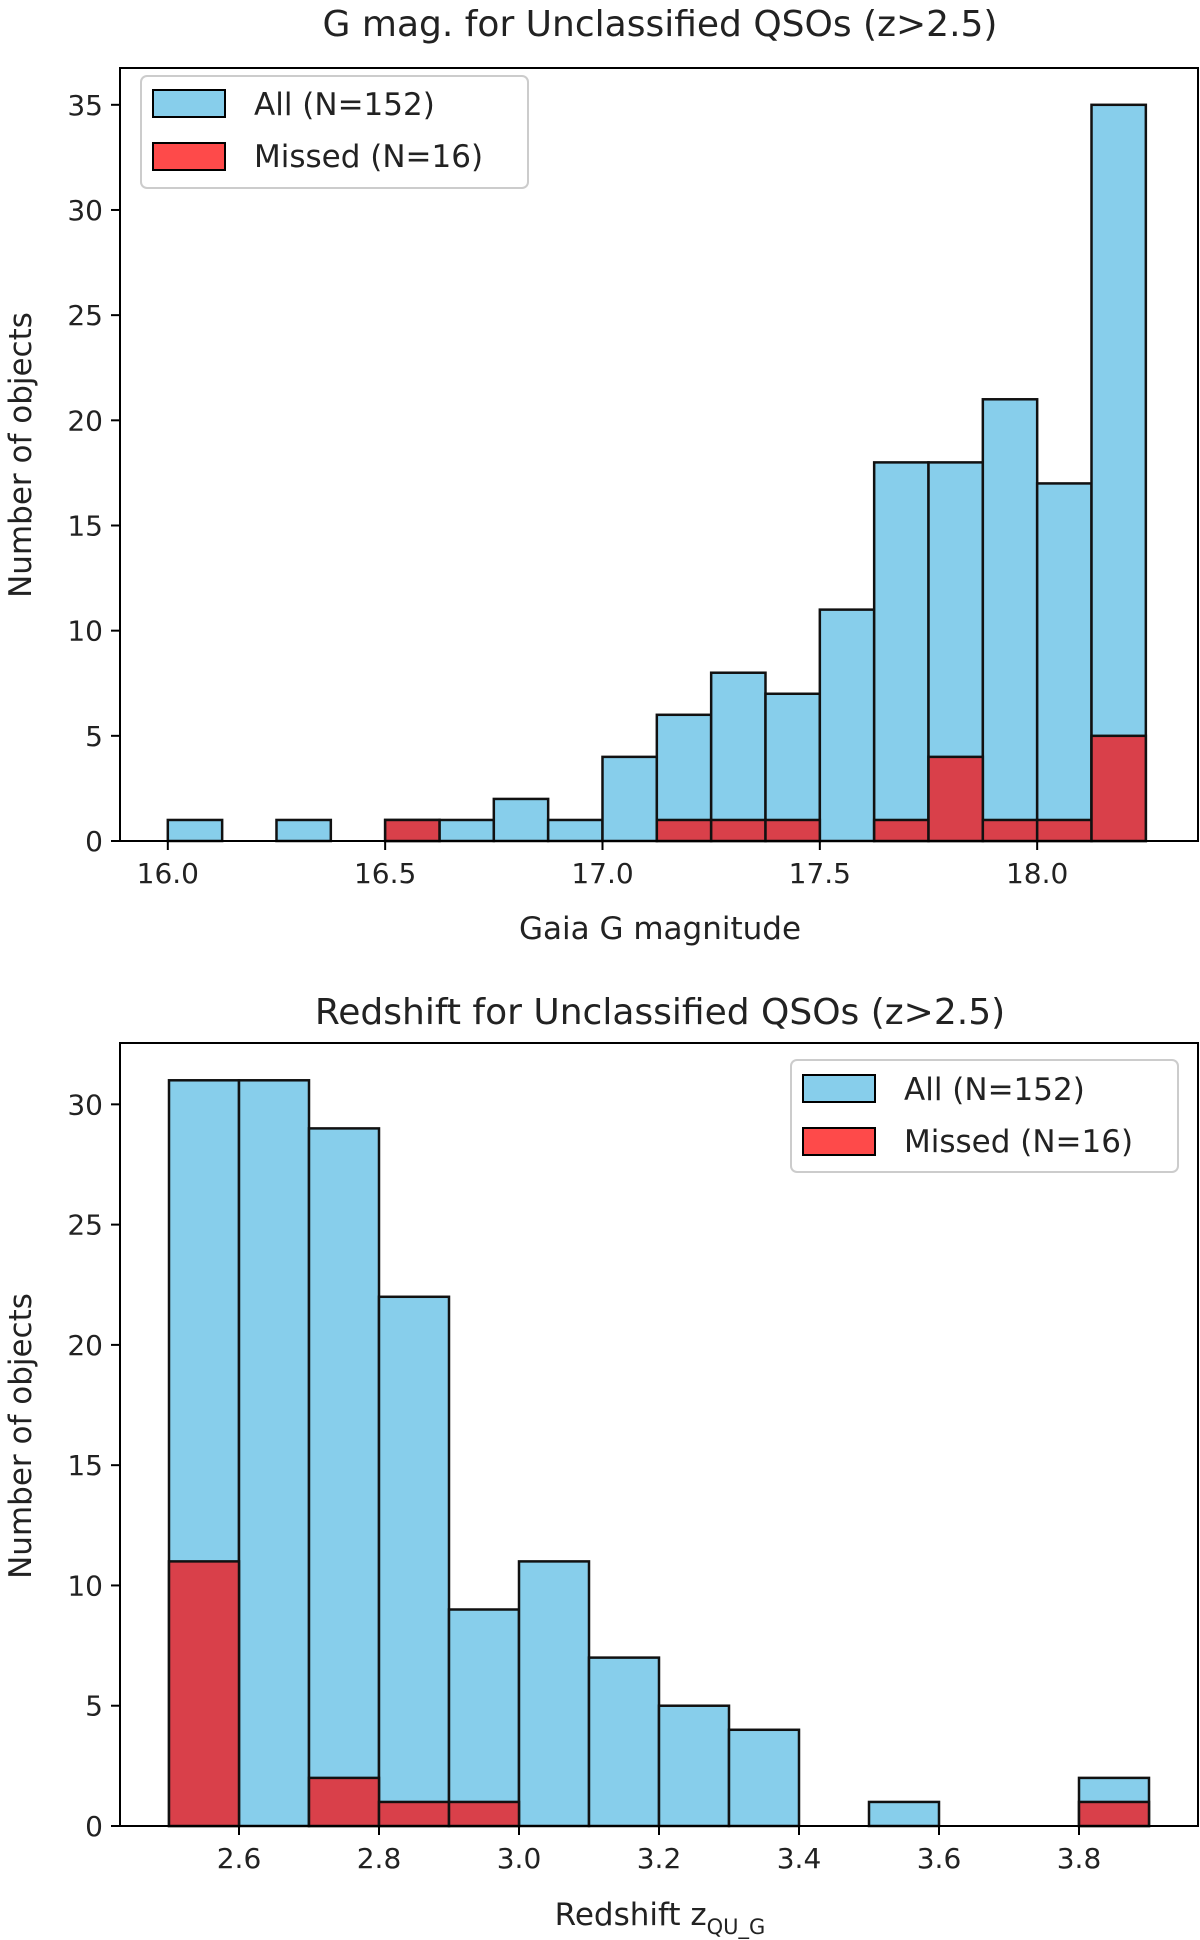 The width and height of the screenshot is (1200, 1940). Describe the element at coordinates (239, 1858) in the screenshot. I see `x-tick-label: 2.6` at that location.